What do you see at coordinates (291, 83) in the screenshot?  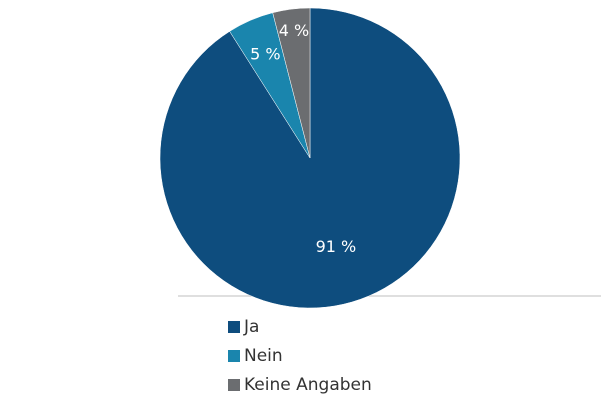 I see `pie-slice` at bounding box center [291, 83].